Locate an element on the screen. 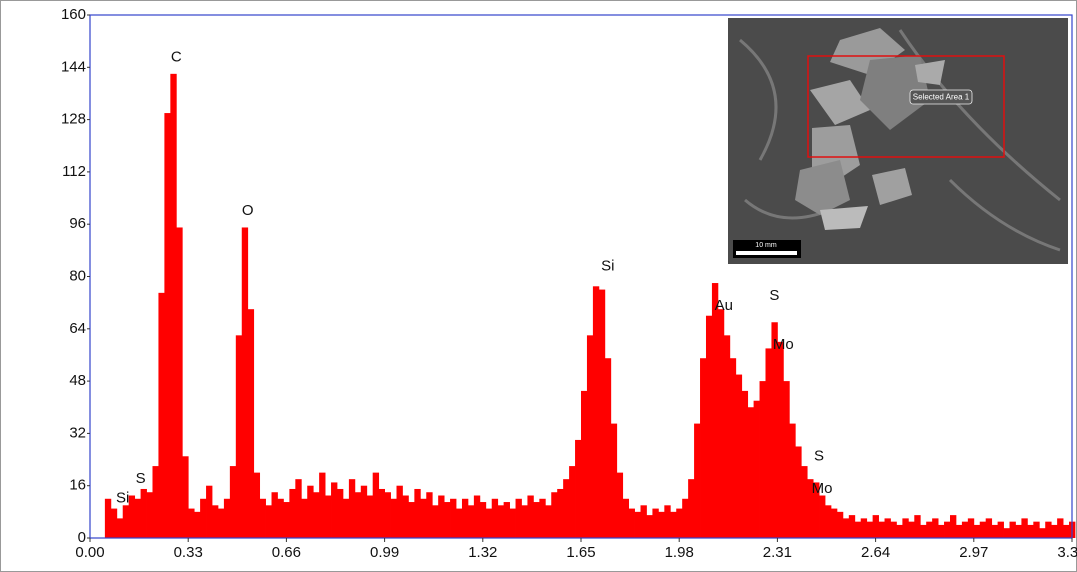  peak-label: Au is located at coordinates (724, 305).